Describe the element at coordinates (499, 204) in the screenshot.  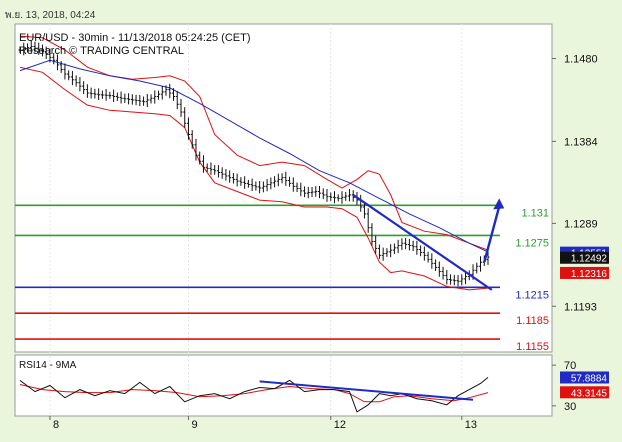
I see `forecast-arrow-head` at that location.